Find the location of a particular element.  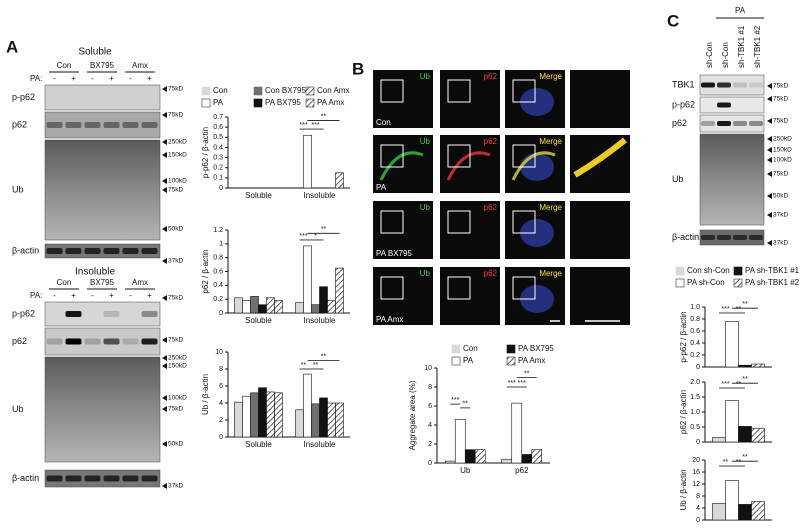

nucleus is located at coordinates (537, 102).